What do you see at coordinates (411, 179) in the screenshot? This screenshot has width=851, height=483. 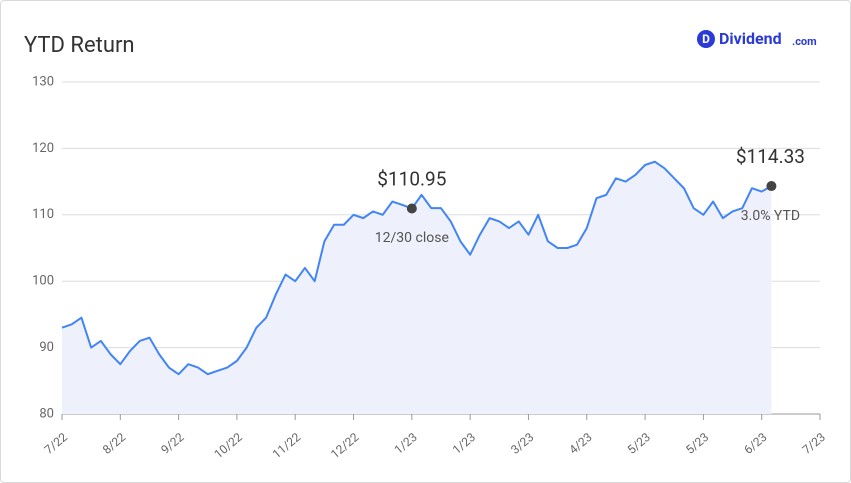 I see `annotation-value: $110.95` at bounding box center [411, 179].